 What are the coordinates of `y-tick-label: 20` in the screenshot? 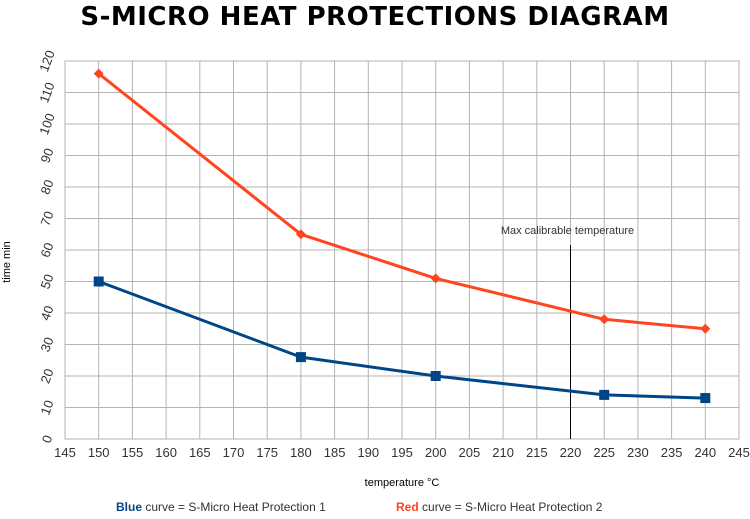 It's located at (46, 376).